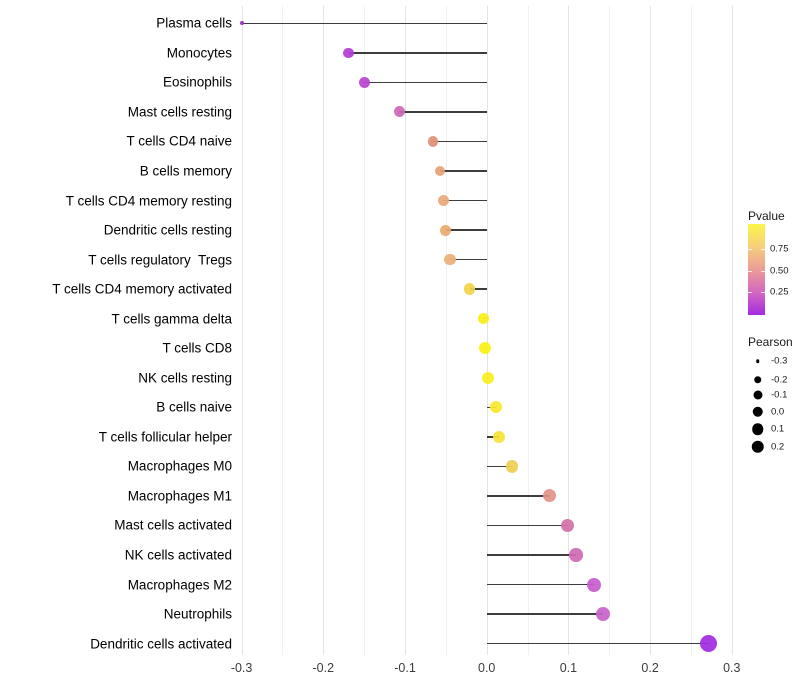  Describe the element at coordinates (756, 269) in the screenshot. I see `pvalue-colorbar` at that location.